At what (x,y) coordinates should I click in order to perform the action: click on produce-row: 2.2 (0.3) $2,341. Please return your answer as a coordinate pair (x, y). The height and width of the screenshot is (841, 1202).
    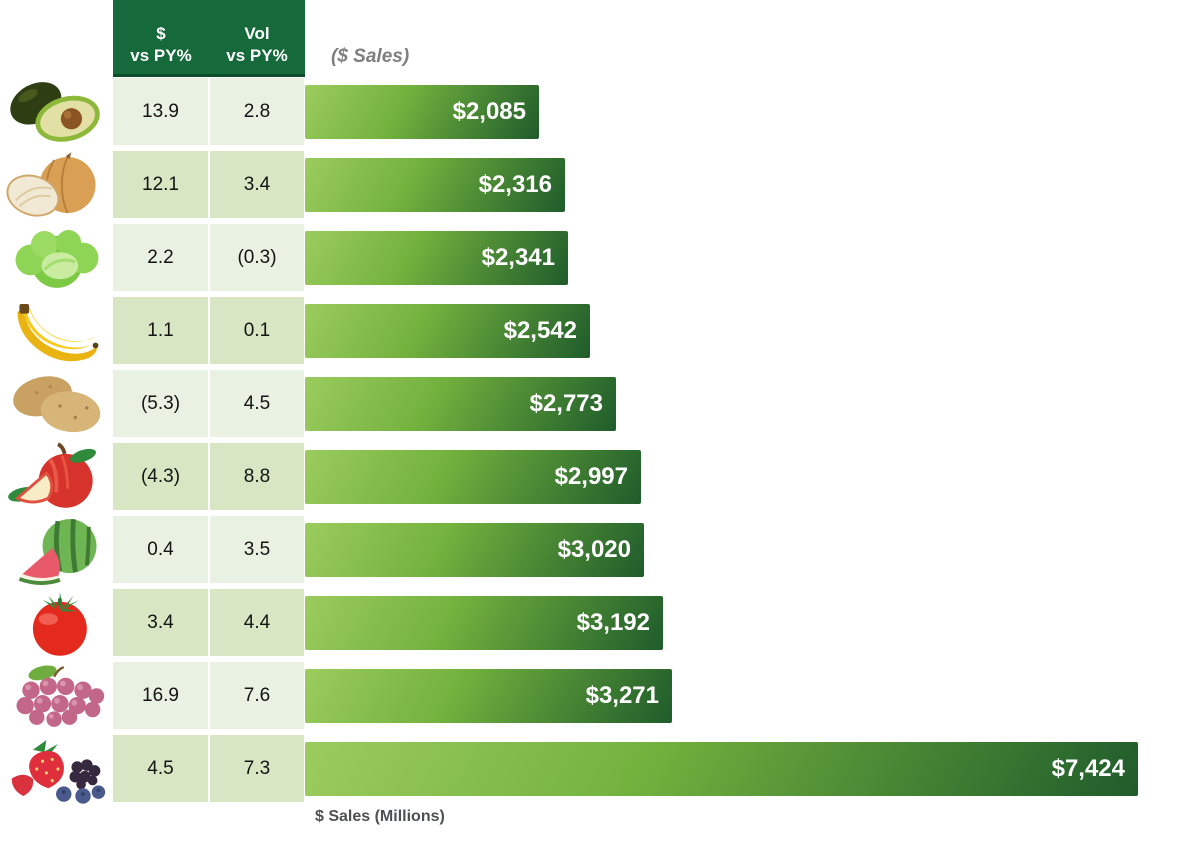
    Looking at the image, I should click on (601, 257).